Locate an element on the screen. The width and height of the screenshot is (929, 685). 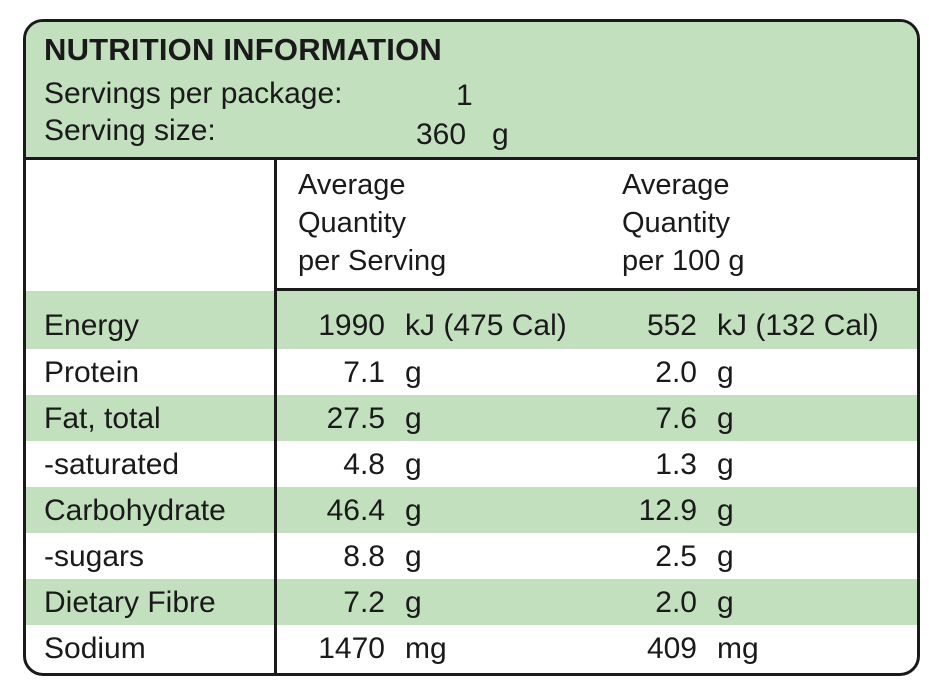
row-per100-value: 12.9 is located at coordinates (667, 510).